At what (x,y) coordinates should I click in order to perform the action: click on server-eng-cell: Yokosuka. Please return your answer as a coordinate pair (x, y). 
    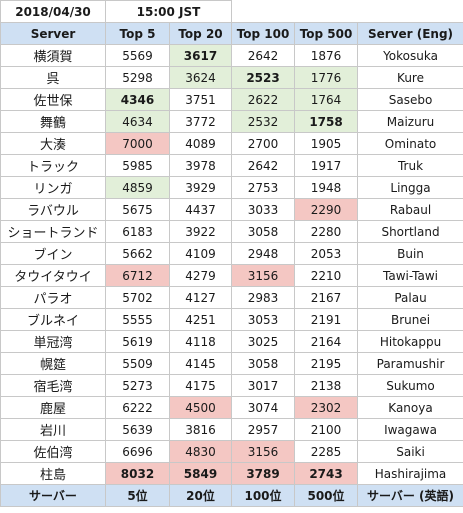
    Looking at the image, I should click on (410, 55).